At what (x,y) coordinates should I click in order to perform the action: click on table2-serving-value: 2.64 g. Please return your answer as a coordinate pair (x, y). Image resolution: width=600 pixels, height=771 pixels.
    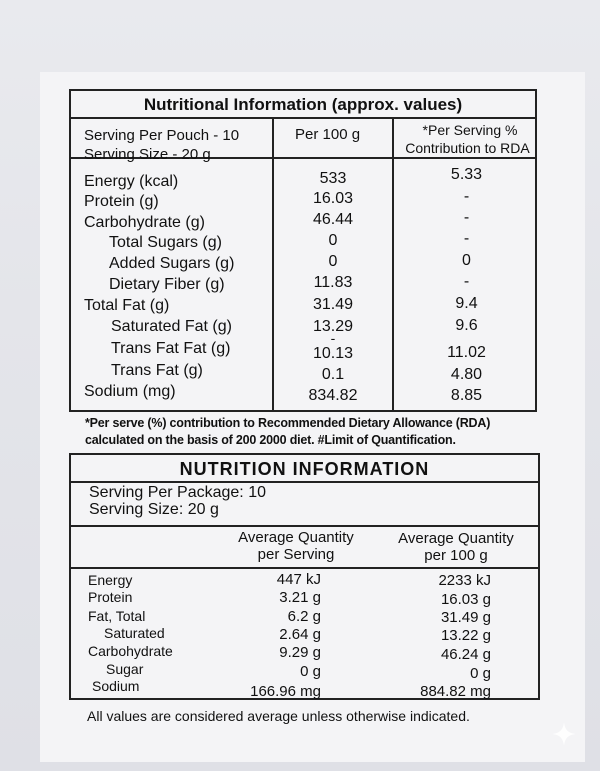
    Looking at the image, I should click on (300, 634).